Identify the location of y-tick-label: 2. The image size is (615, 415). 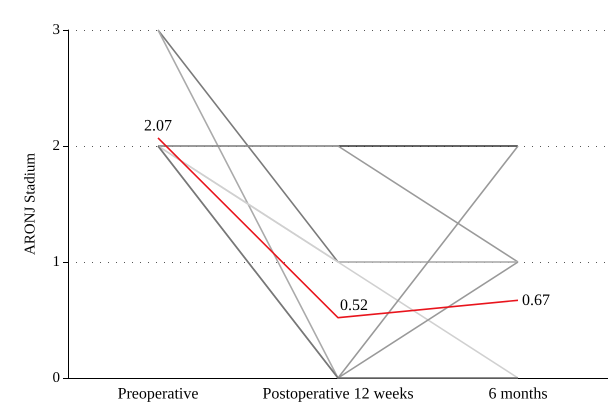
(56, 146).